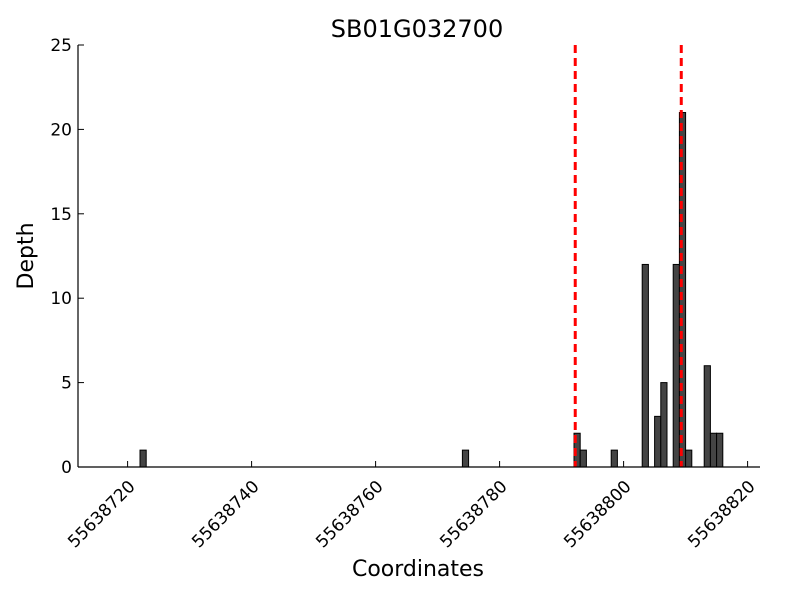 Image resolution: width=800 pixels, height=600 pixels. Describe the element at coordinates (67, 257) in the screenshot. I see `y-axis-ticks: 0 5 10 15 20 25` at that location.